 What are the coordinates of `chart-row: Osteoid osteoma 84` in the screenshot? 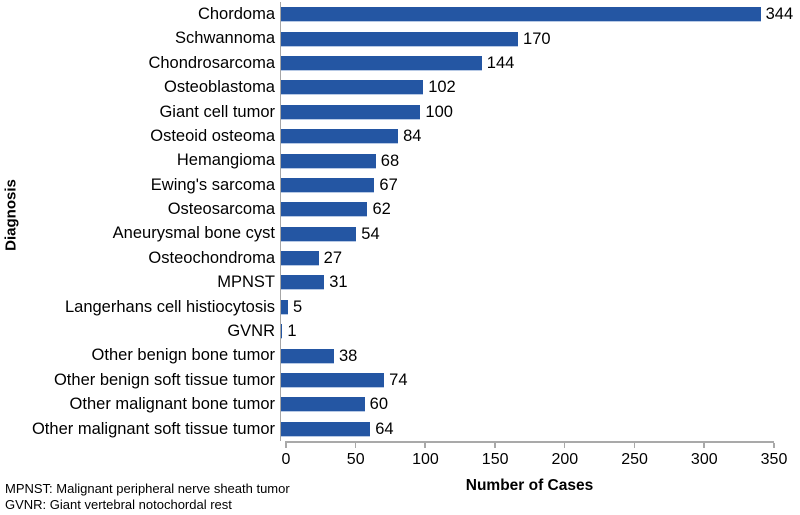 It's located at (400, 136).